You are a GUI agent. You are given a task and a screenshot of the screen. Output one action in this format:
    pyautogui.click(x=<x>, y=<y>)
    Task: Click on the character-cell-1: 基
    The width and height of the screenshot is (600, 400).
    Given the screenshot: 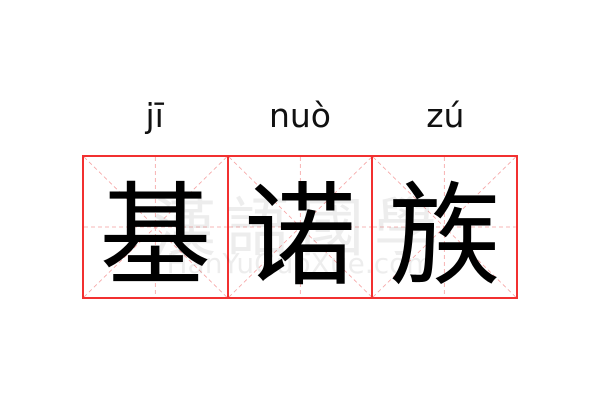 What is the action you would take?
    pyautogui.click(x=155, y=229)
    